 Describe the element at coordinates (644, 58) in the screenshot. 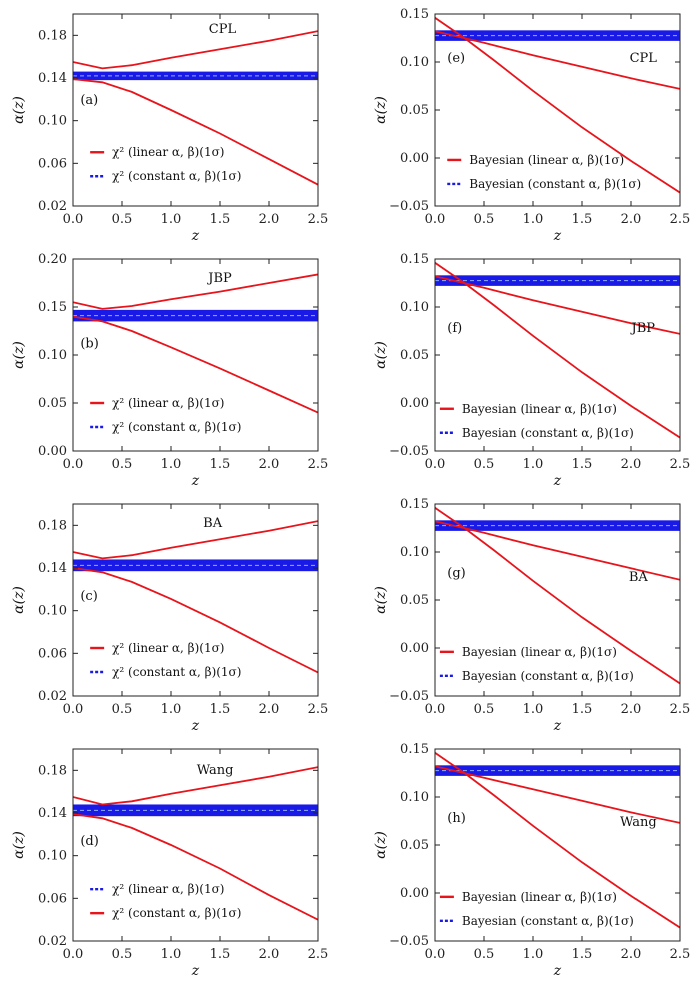

I see `chart-title: CPL` at that location.